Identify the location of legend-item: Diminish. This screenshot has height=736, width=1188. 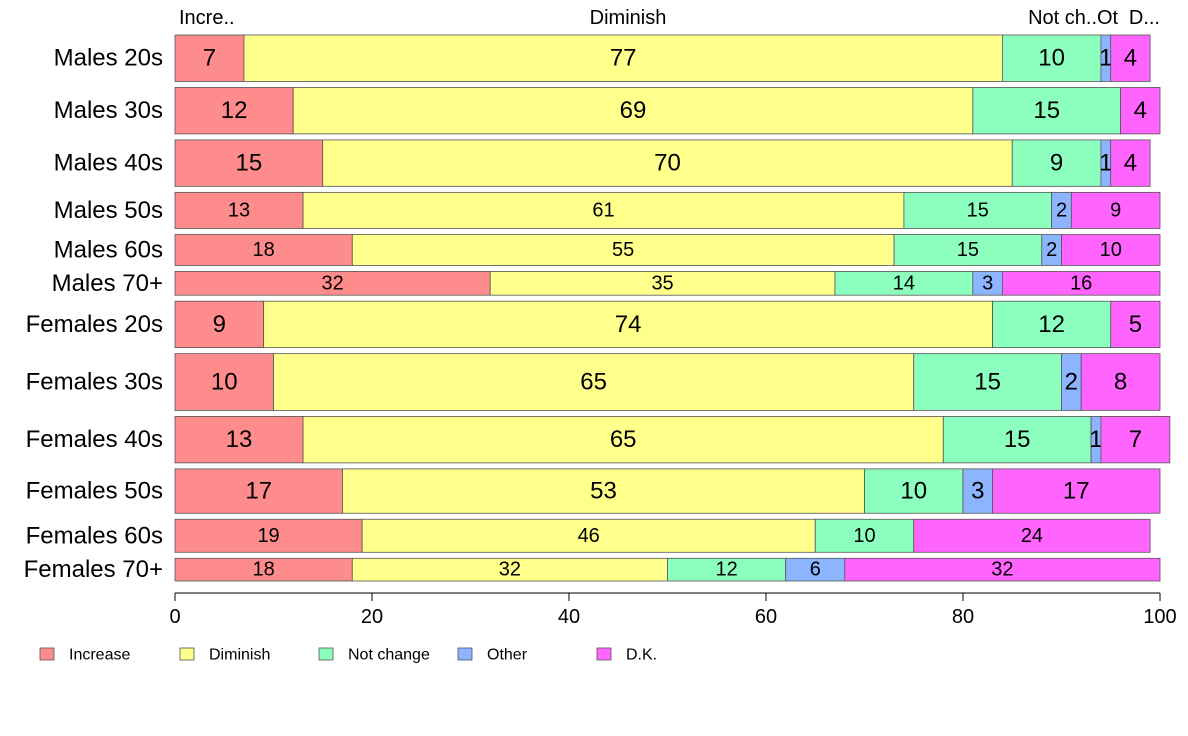
(224, 655).